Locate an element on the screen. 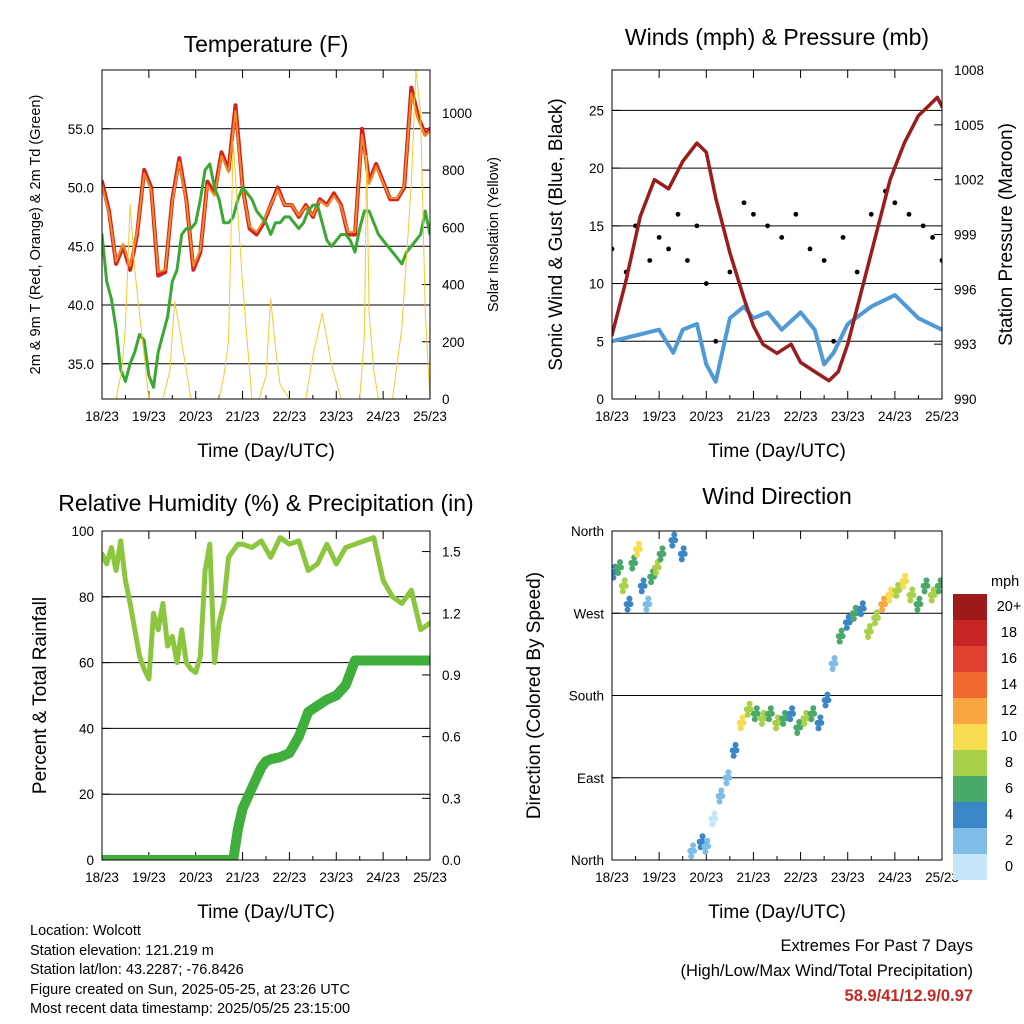 The width and height of the screenshot is (1024, 1024). wind_direction-xtick-label: 20/23 is located at coordinates (706, 877).